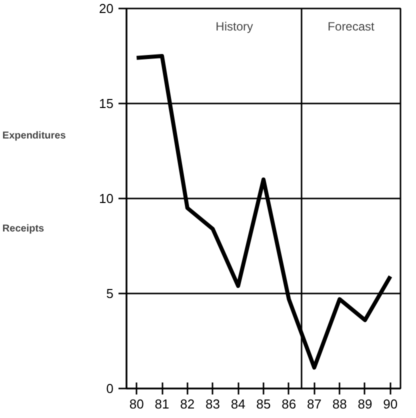  I want to click on x-tick-label: 88, so click(339, 404).